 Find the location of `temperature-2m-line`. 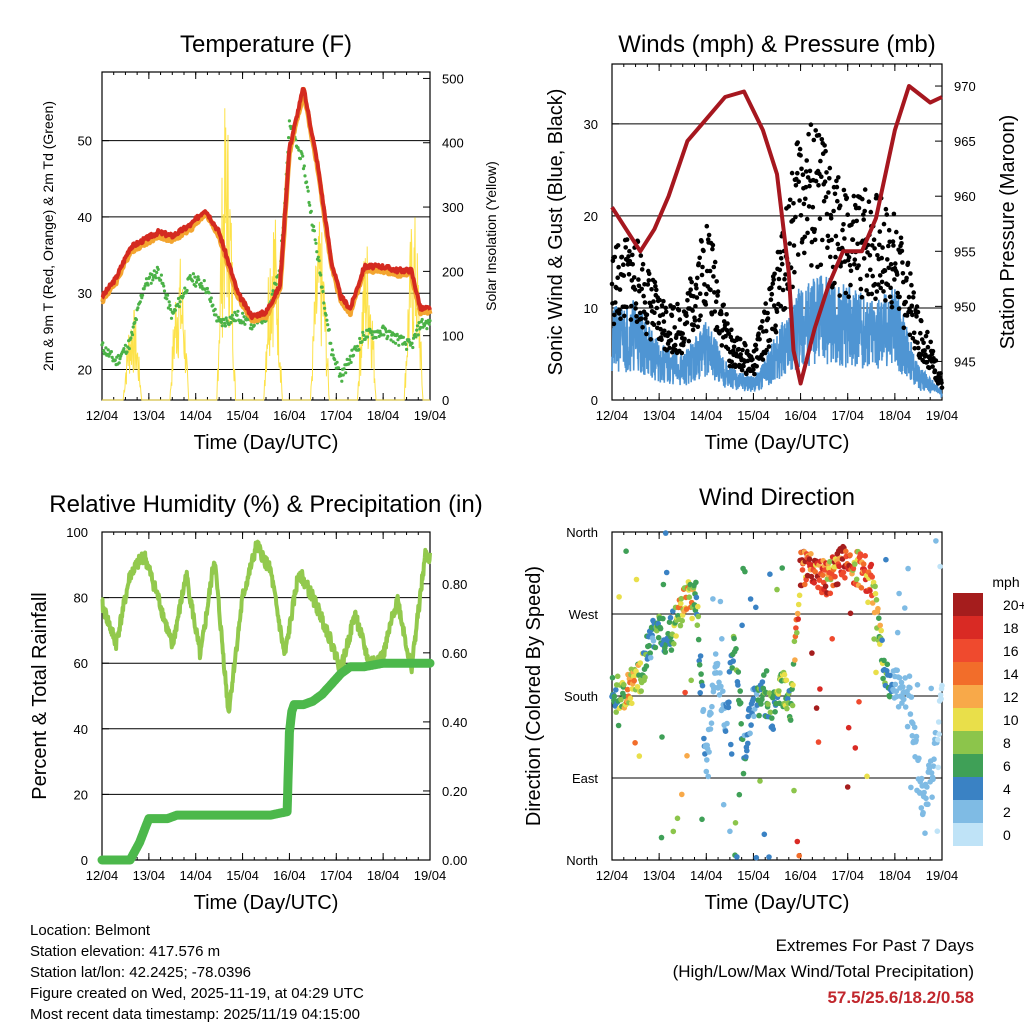

temperature-2m-line is located at coordinates (266, 204).